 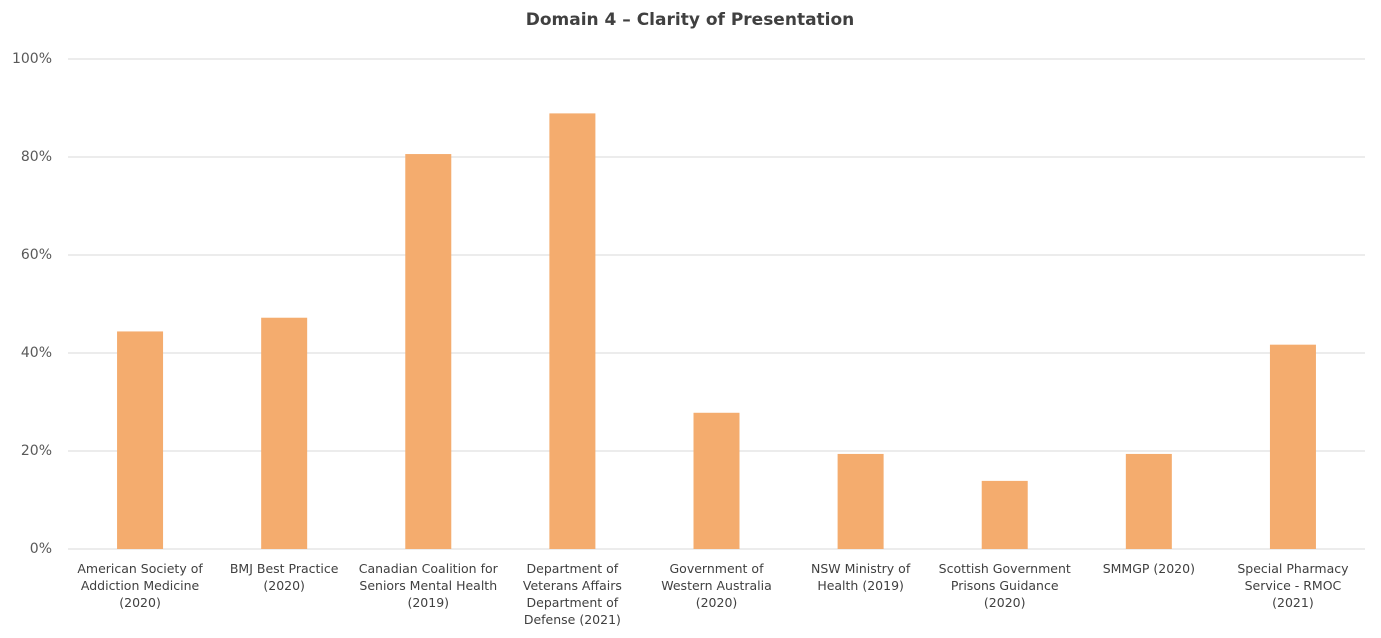 I want to click on y-tick-label: 80%, so click(x=36, y=157).